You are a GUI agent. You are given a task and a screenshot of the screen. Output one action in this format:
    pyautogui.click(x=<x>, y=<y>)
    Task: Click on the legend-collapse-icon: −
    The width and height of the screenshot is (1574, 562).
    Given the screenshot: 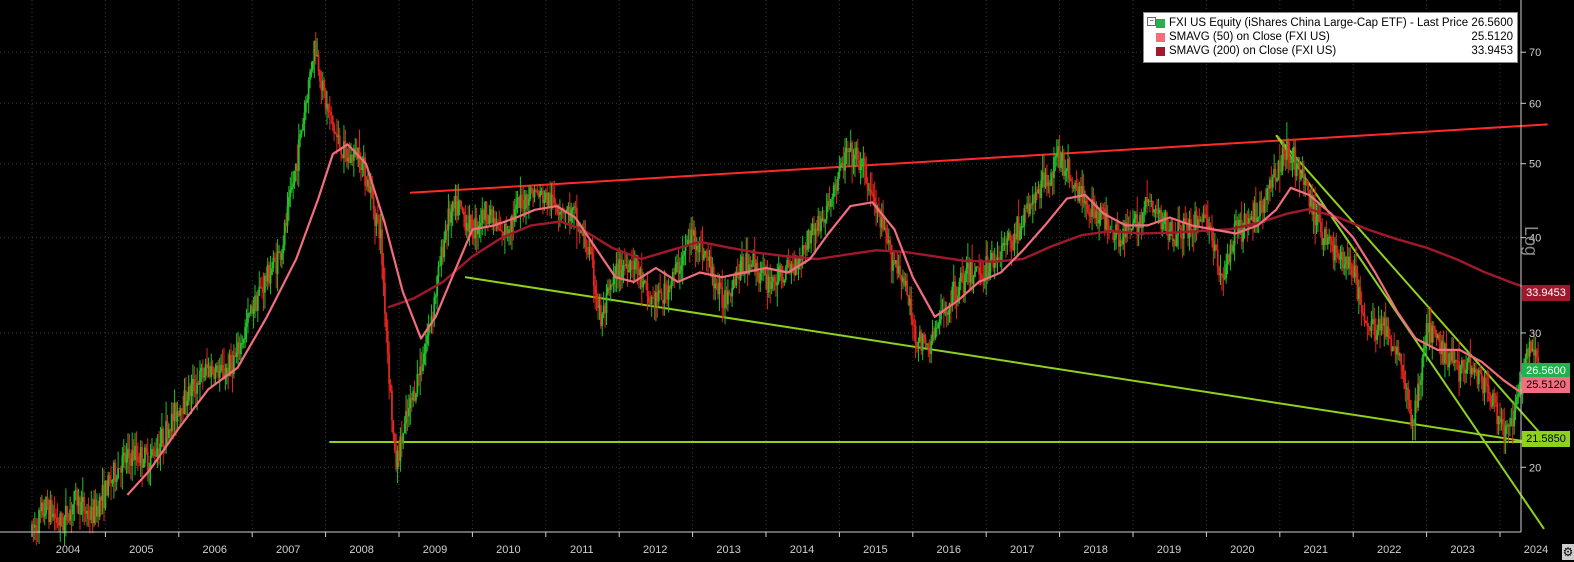 What is the action you would take?
    pyautogui.click(x=1151, y=21)
    